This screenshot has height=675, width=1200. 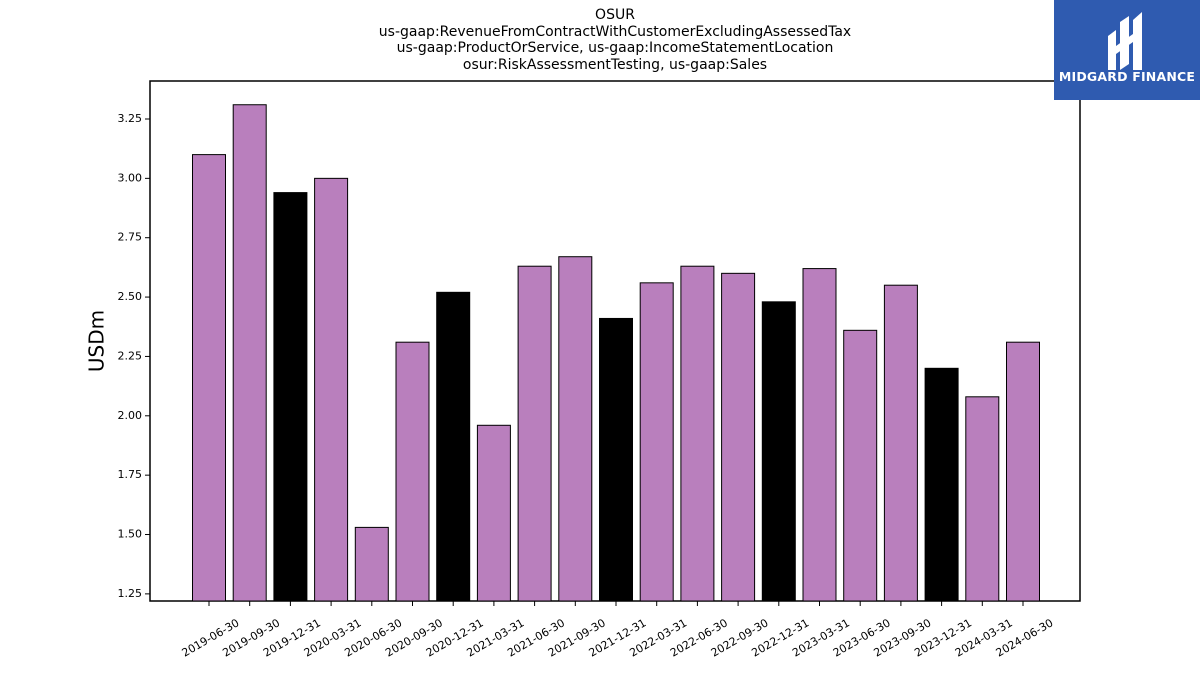 What do you see at coordinates (1127, 76) in the screenshot?
I see `logo-text: MIDGARD FINANCE` at bounding box center [1127, 76].